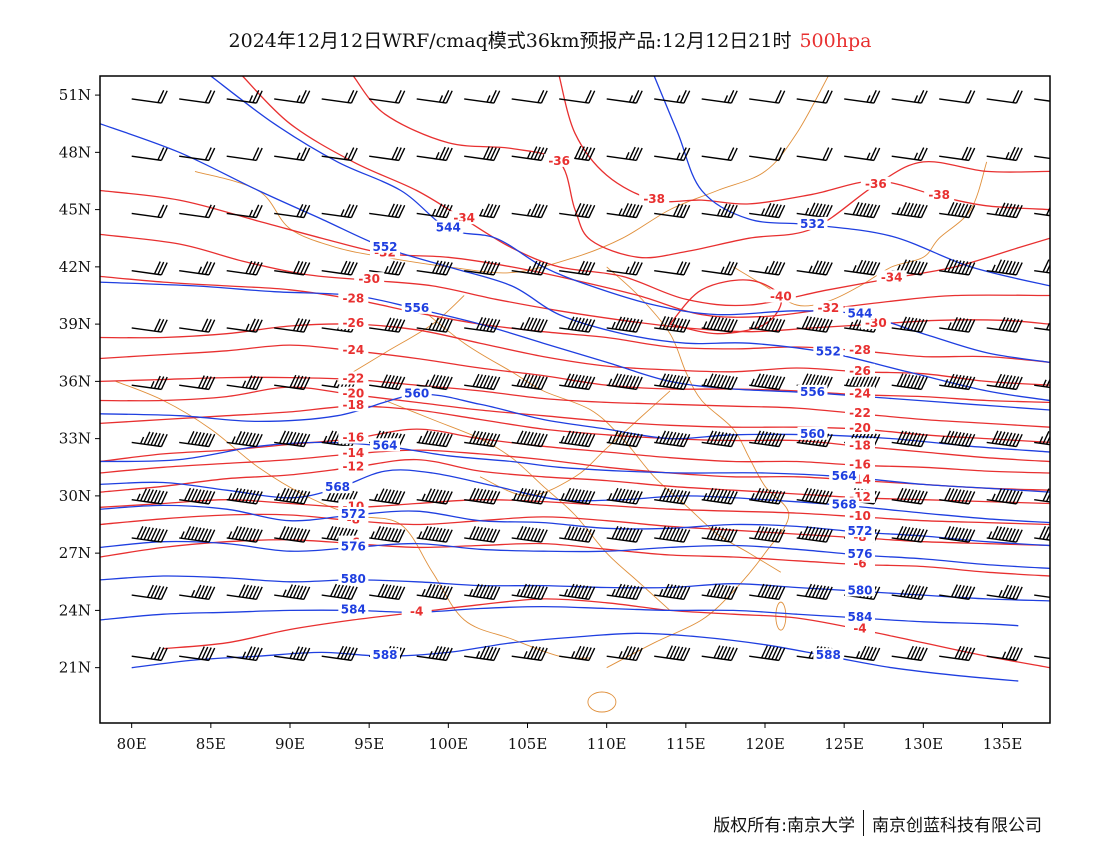 This screenshot has width=1100, height=850. What do you see at coordinates (353, 378) in the screenshot?
I see `temperature-contour-label: -22` at bounding box center [353, 378].